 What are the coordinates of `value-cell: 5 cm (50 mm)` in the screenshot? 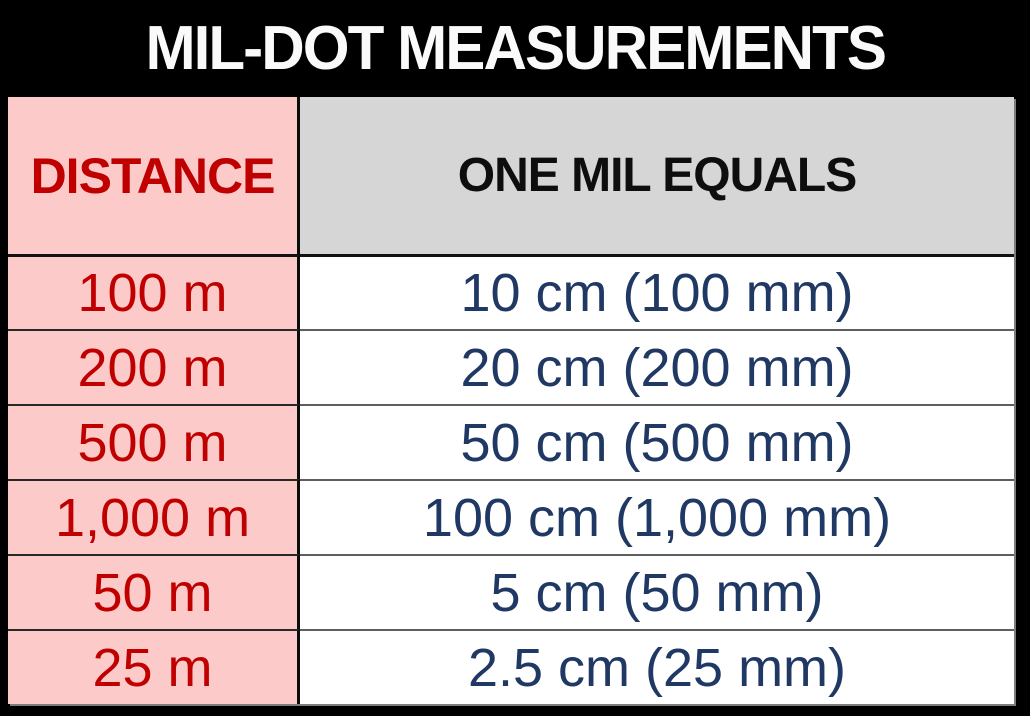 It's located at (657, 591).